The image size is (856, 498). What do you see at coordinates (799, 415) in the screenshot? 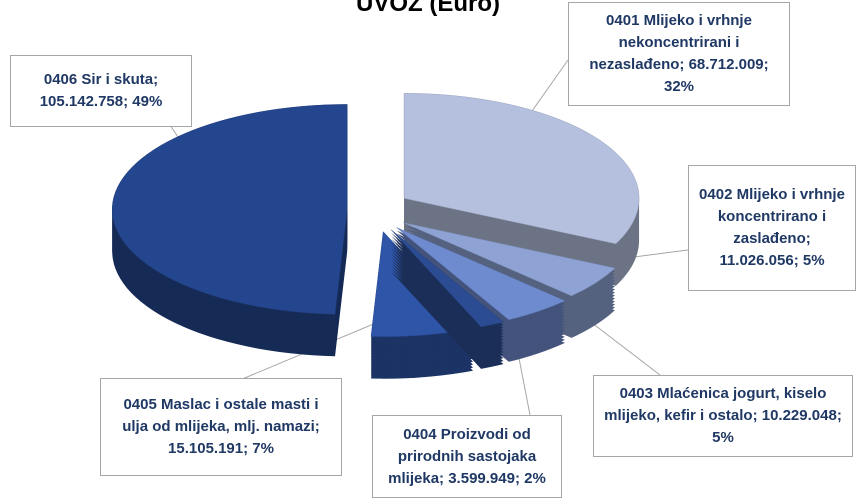
I see `label-part: 10.229.048` at bounding box center [799, 415].